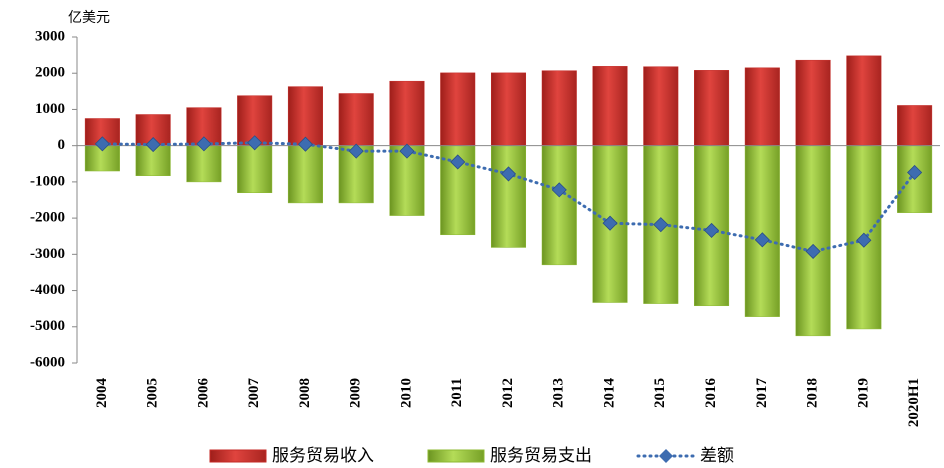 The width and height of the screenshot is (944, 468). I want to click on x-tick-label: 2015, so click(660, 393).